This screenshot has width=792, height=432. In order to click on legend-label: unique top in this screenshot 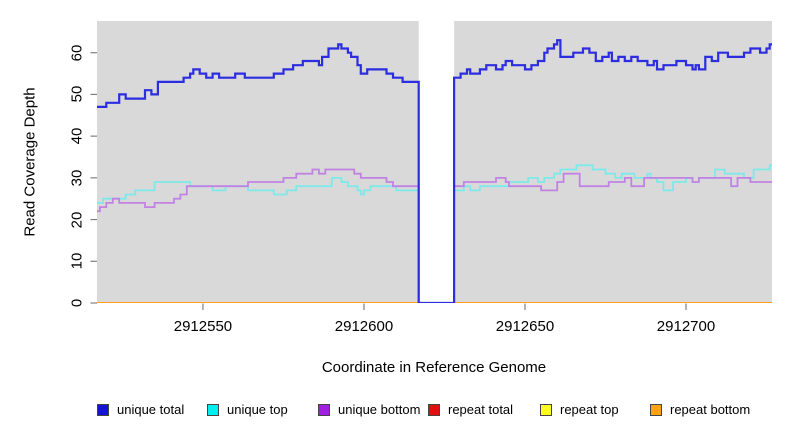, I will do `click(257, 409)`.